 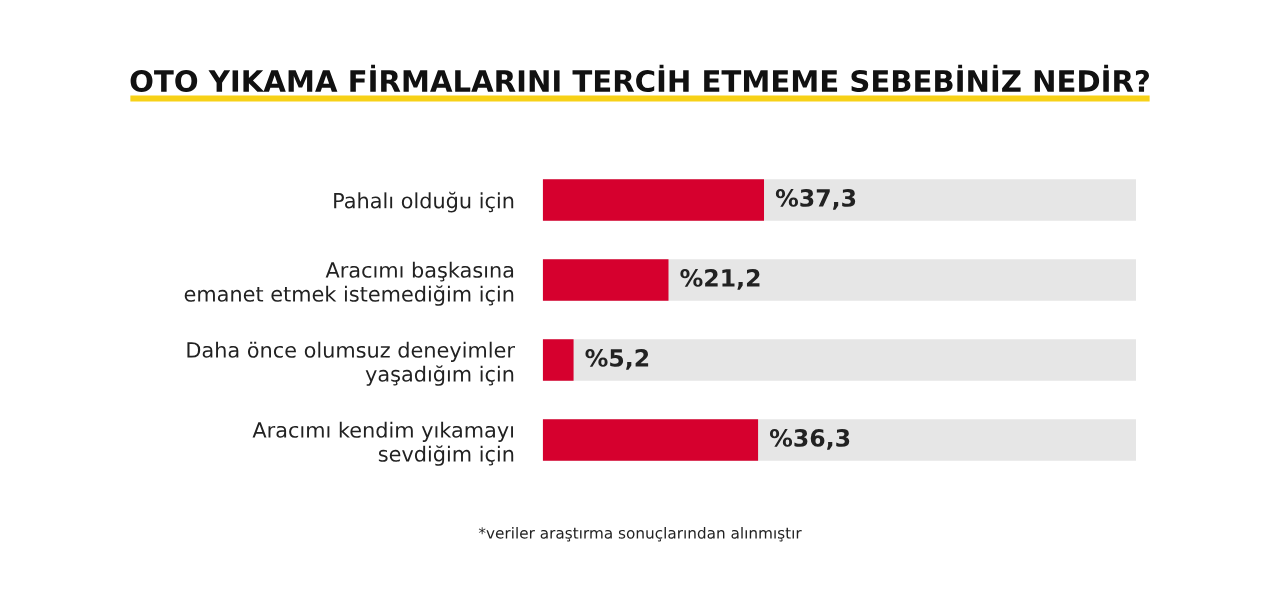 I want to click on y-tick-label: Aracımı kendim yıkamayı sevdiğim için, so click(x=383, y=443).